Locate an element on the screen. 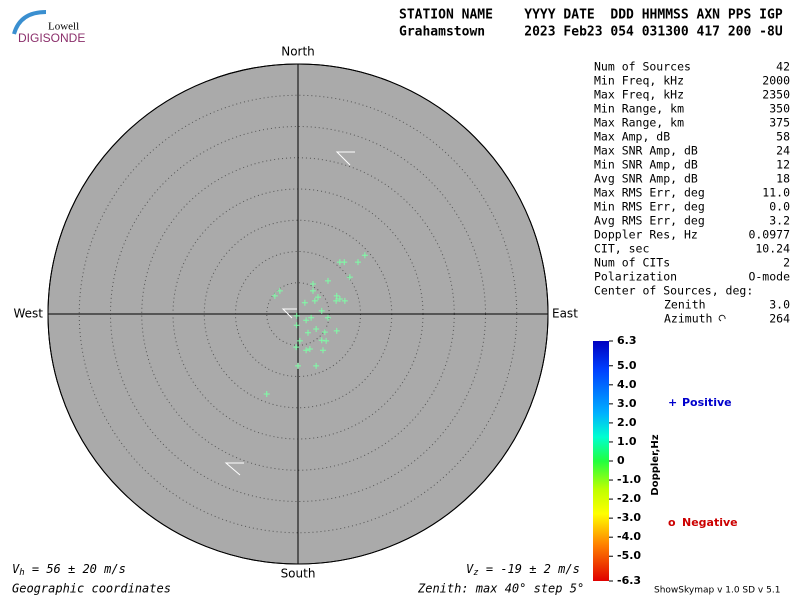 Image resolution: width=800 pixels, height=600 pixels. dir-north: North is located at coordinates (298, 52).